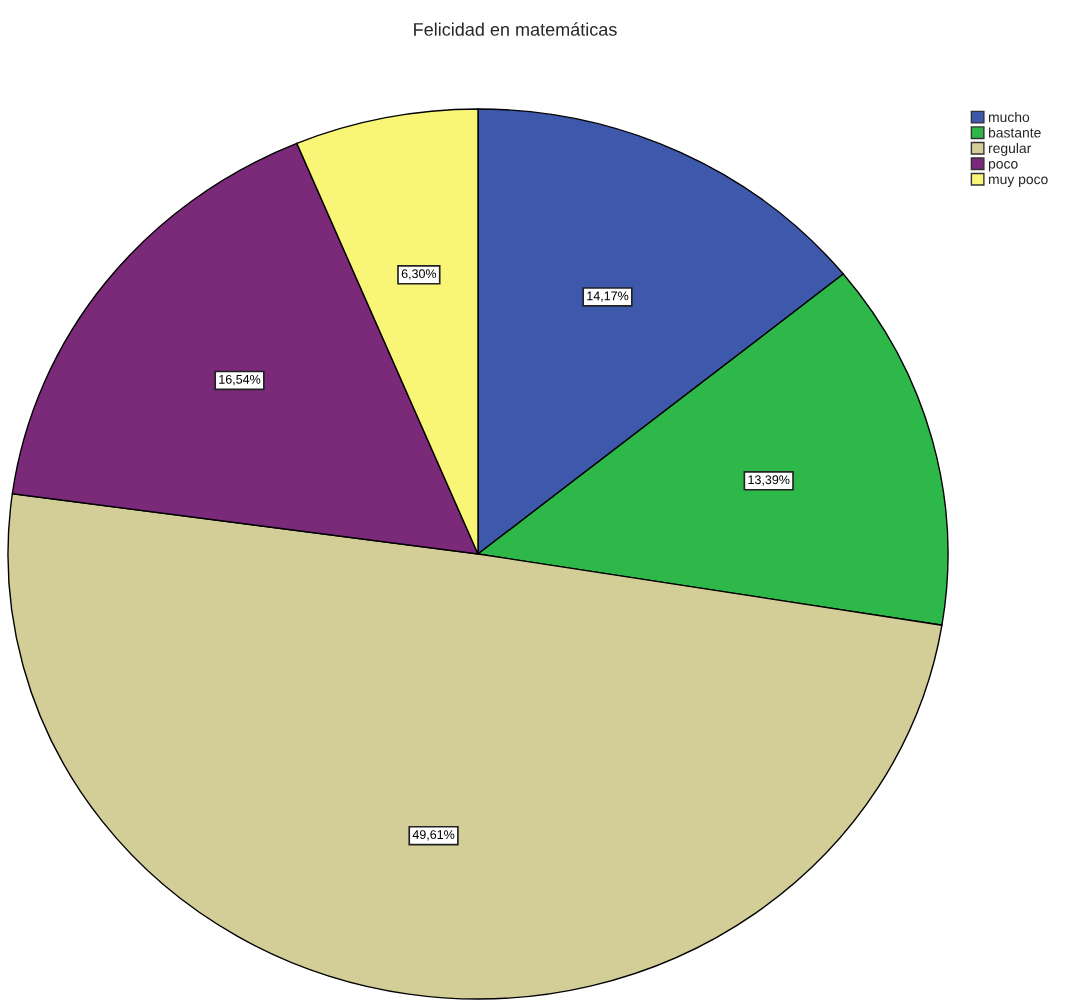 Image resolution: width=1077 pixels, height=1001 pixels. Describe the element at coordinates (1009, 117) in the screenshot. I see `legend-label: mucho` at that location.